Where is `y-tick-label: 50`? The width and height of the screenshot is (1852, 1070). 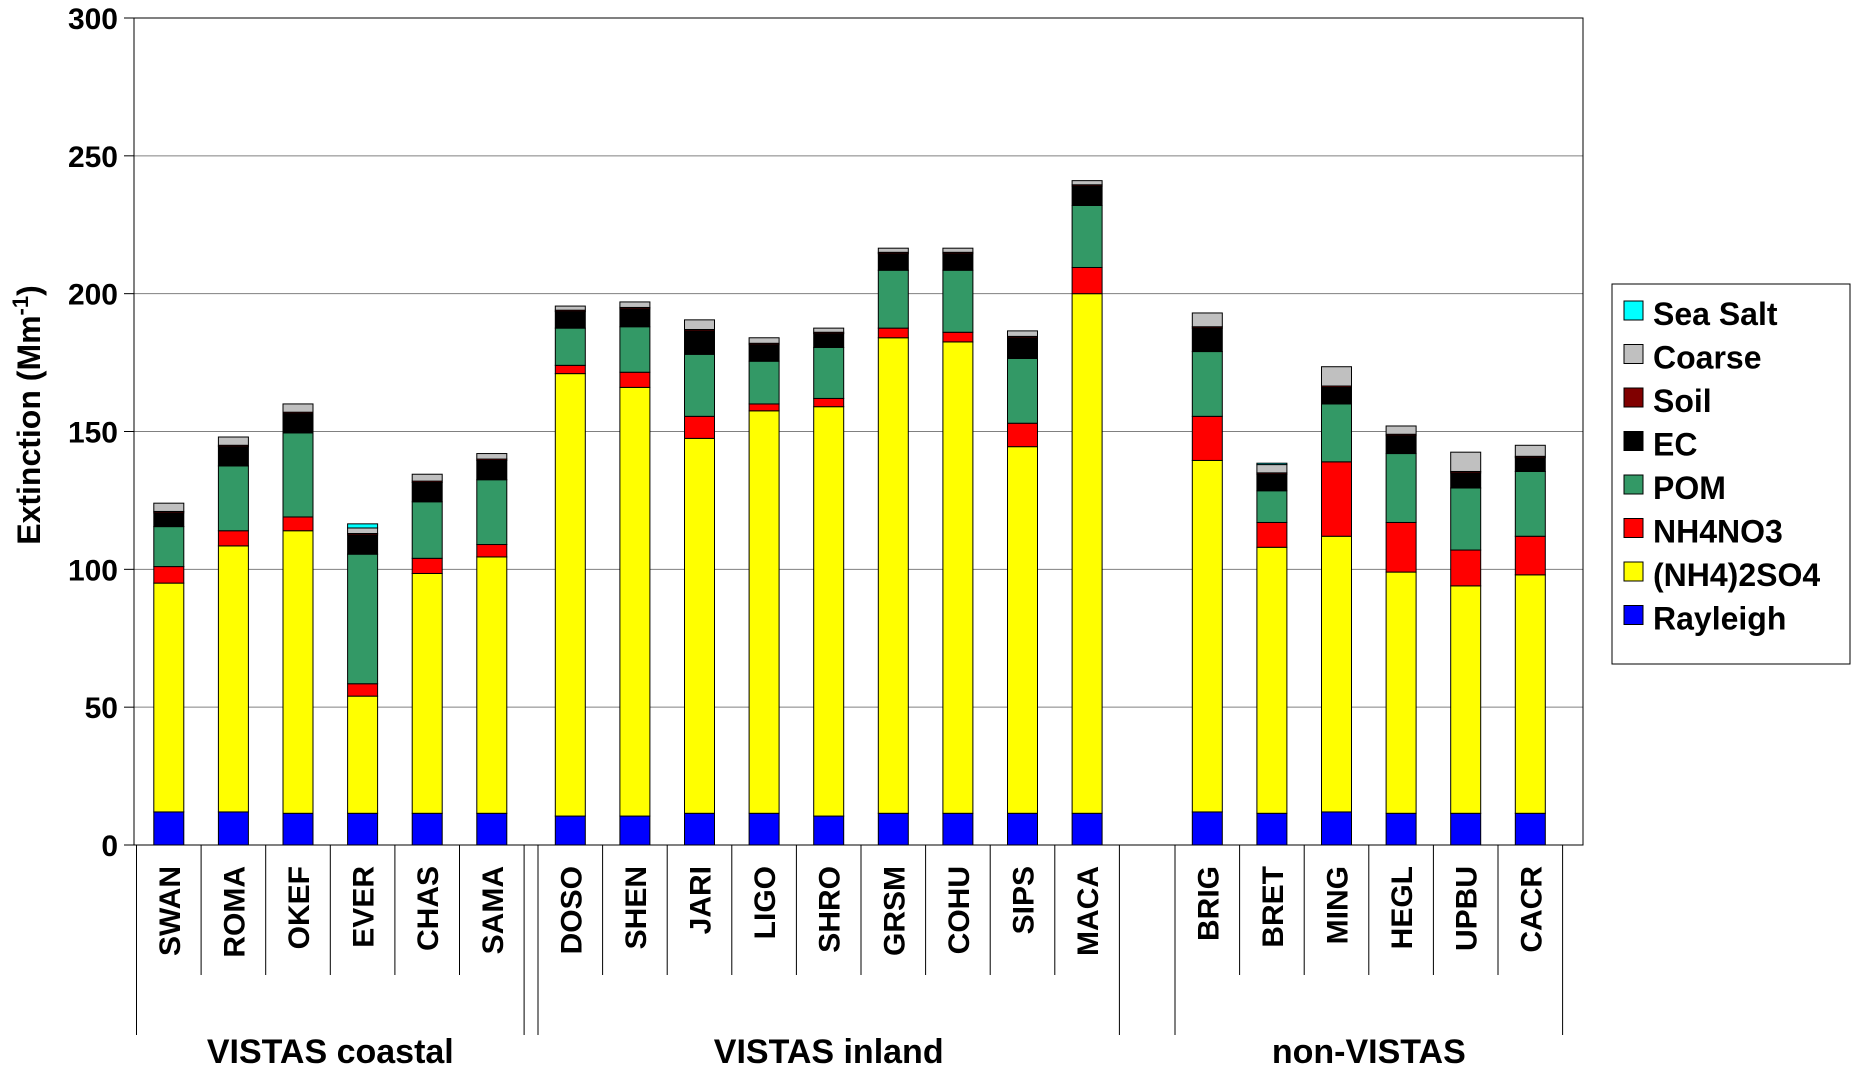 y-tick-label: 50 is located at coordinates (101, 708).